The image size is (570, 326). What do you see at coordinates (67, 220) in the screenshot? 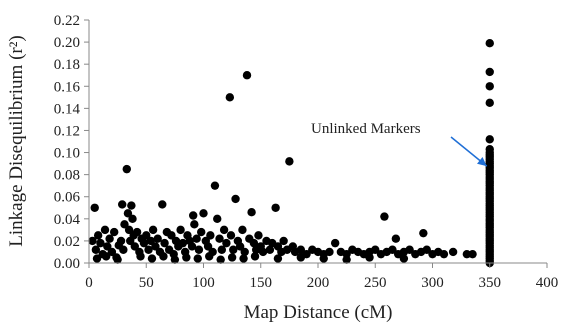
I see `y-tick-label: 0.04` at bounding box center [67, 220].